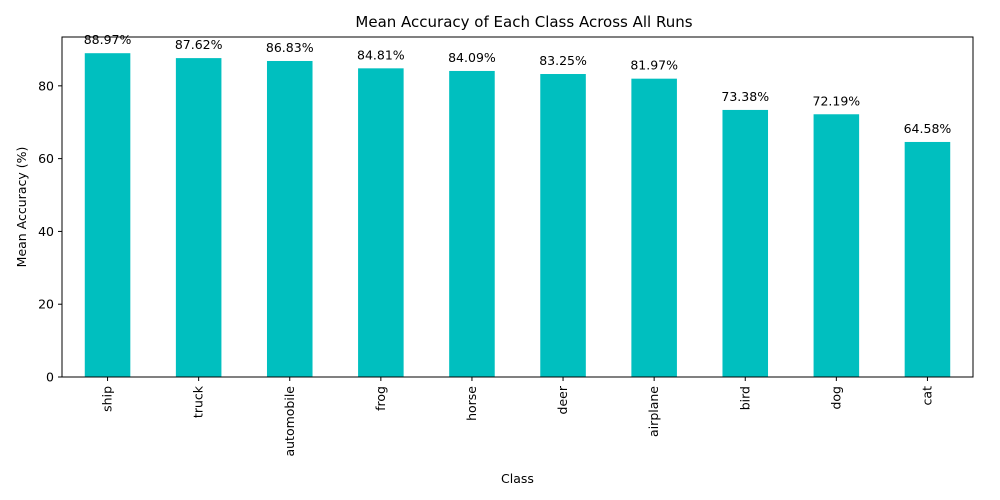 The height and width of the screenshot is (500, 1000). Describe the element at coordinates (46, 158) in the screenshot. I see `y-tick-label-60: 60` at that location.